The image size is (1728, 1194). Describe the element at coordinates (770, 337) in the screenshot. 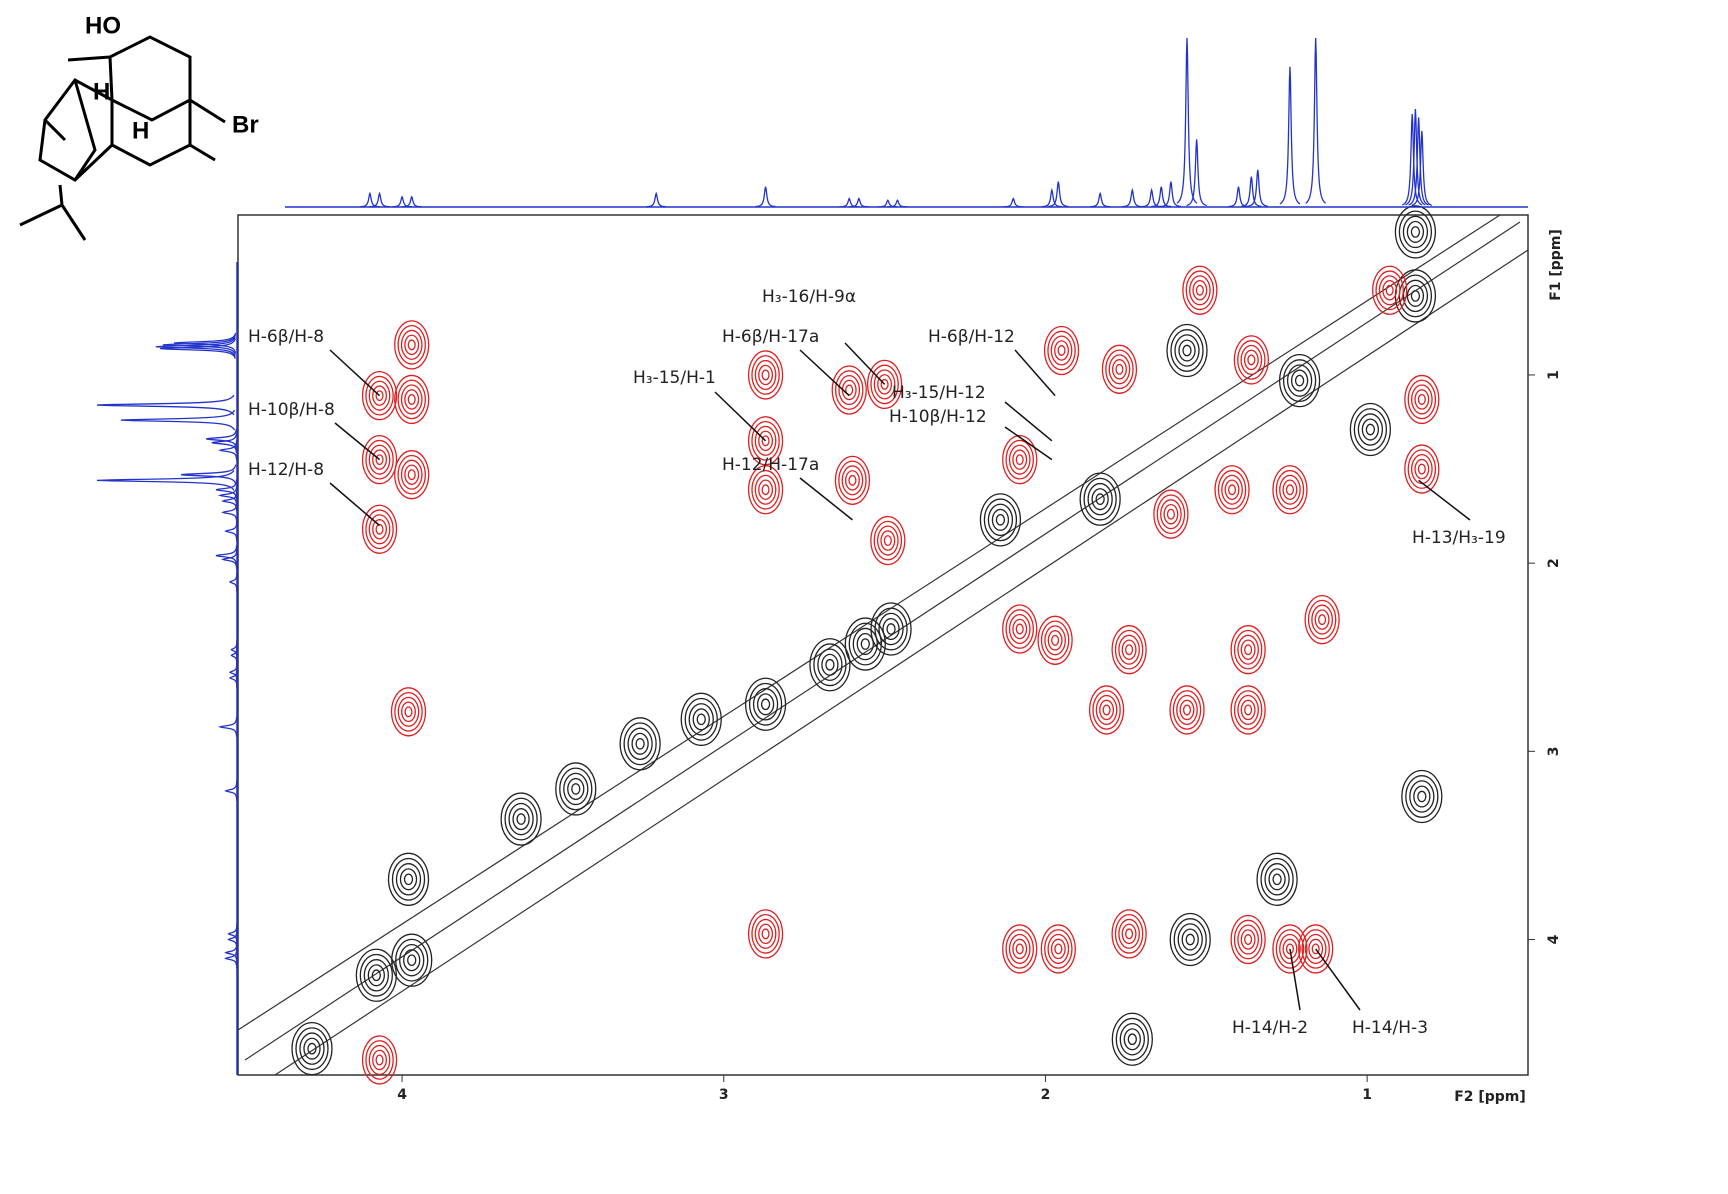

I see `annotation: H-6β/H-17a` at that location.